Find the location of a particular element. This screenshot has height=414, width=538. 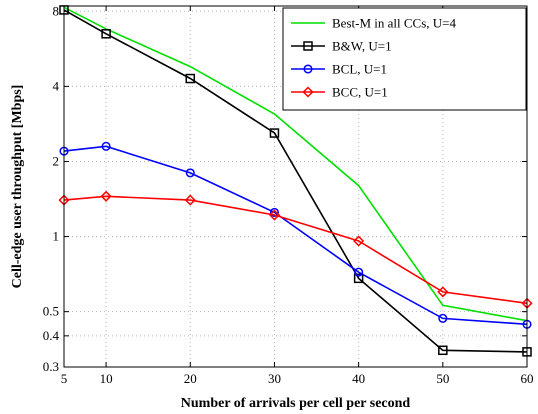

legend-entry: Best-M in all CCs, U=4 is located at coordinates (373, 23).